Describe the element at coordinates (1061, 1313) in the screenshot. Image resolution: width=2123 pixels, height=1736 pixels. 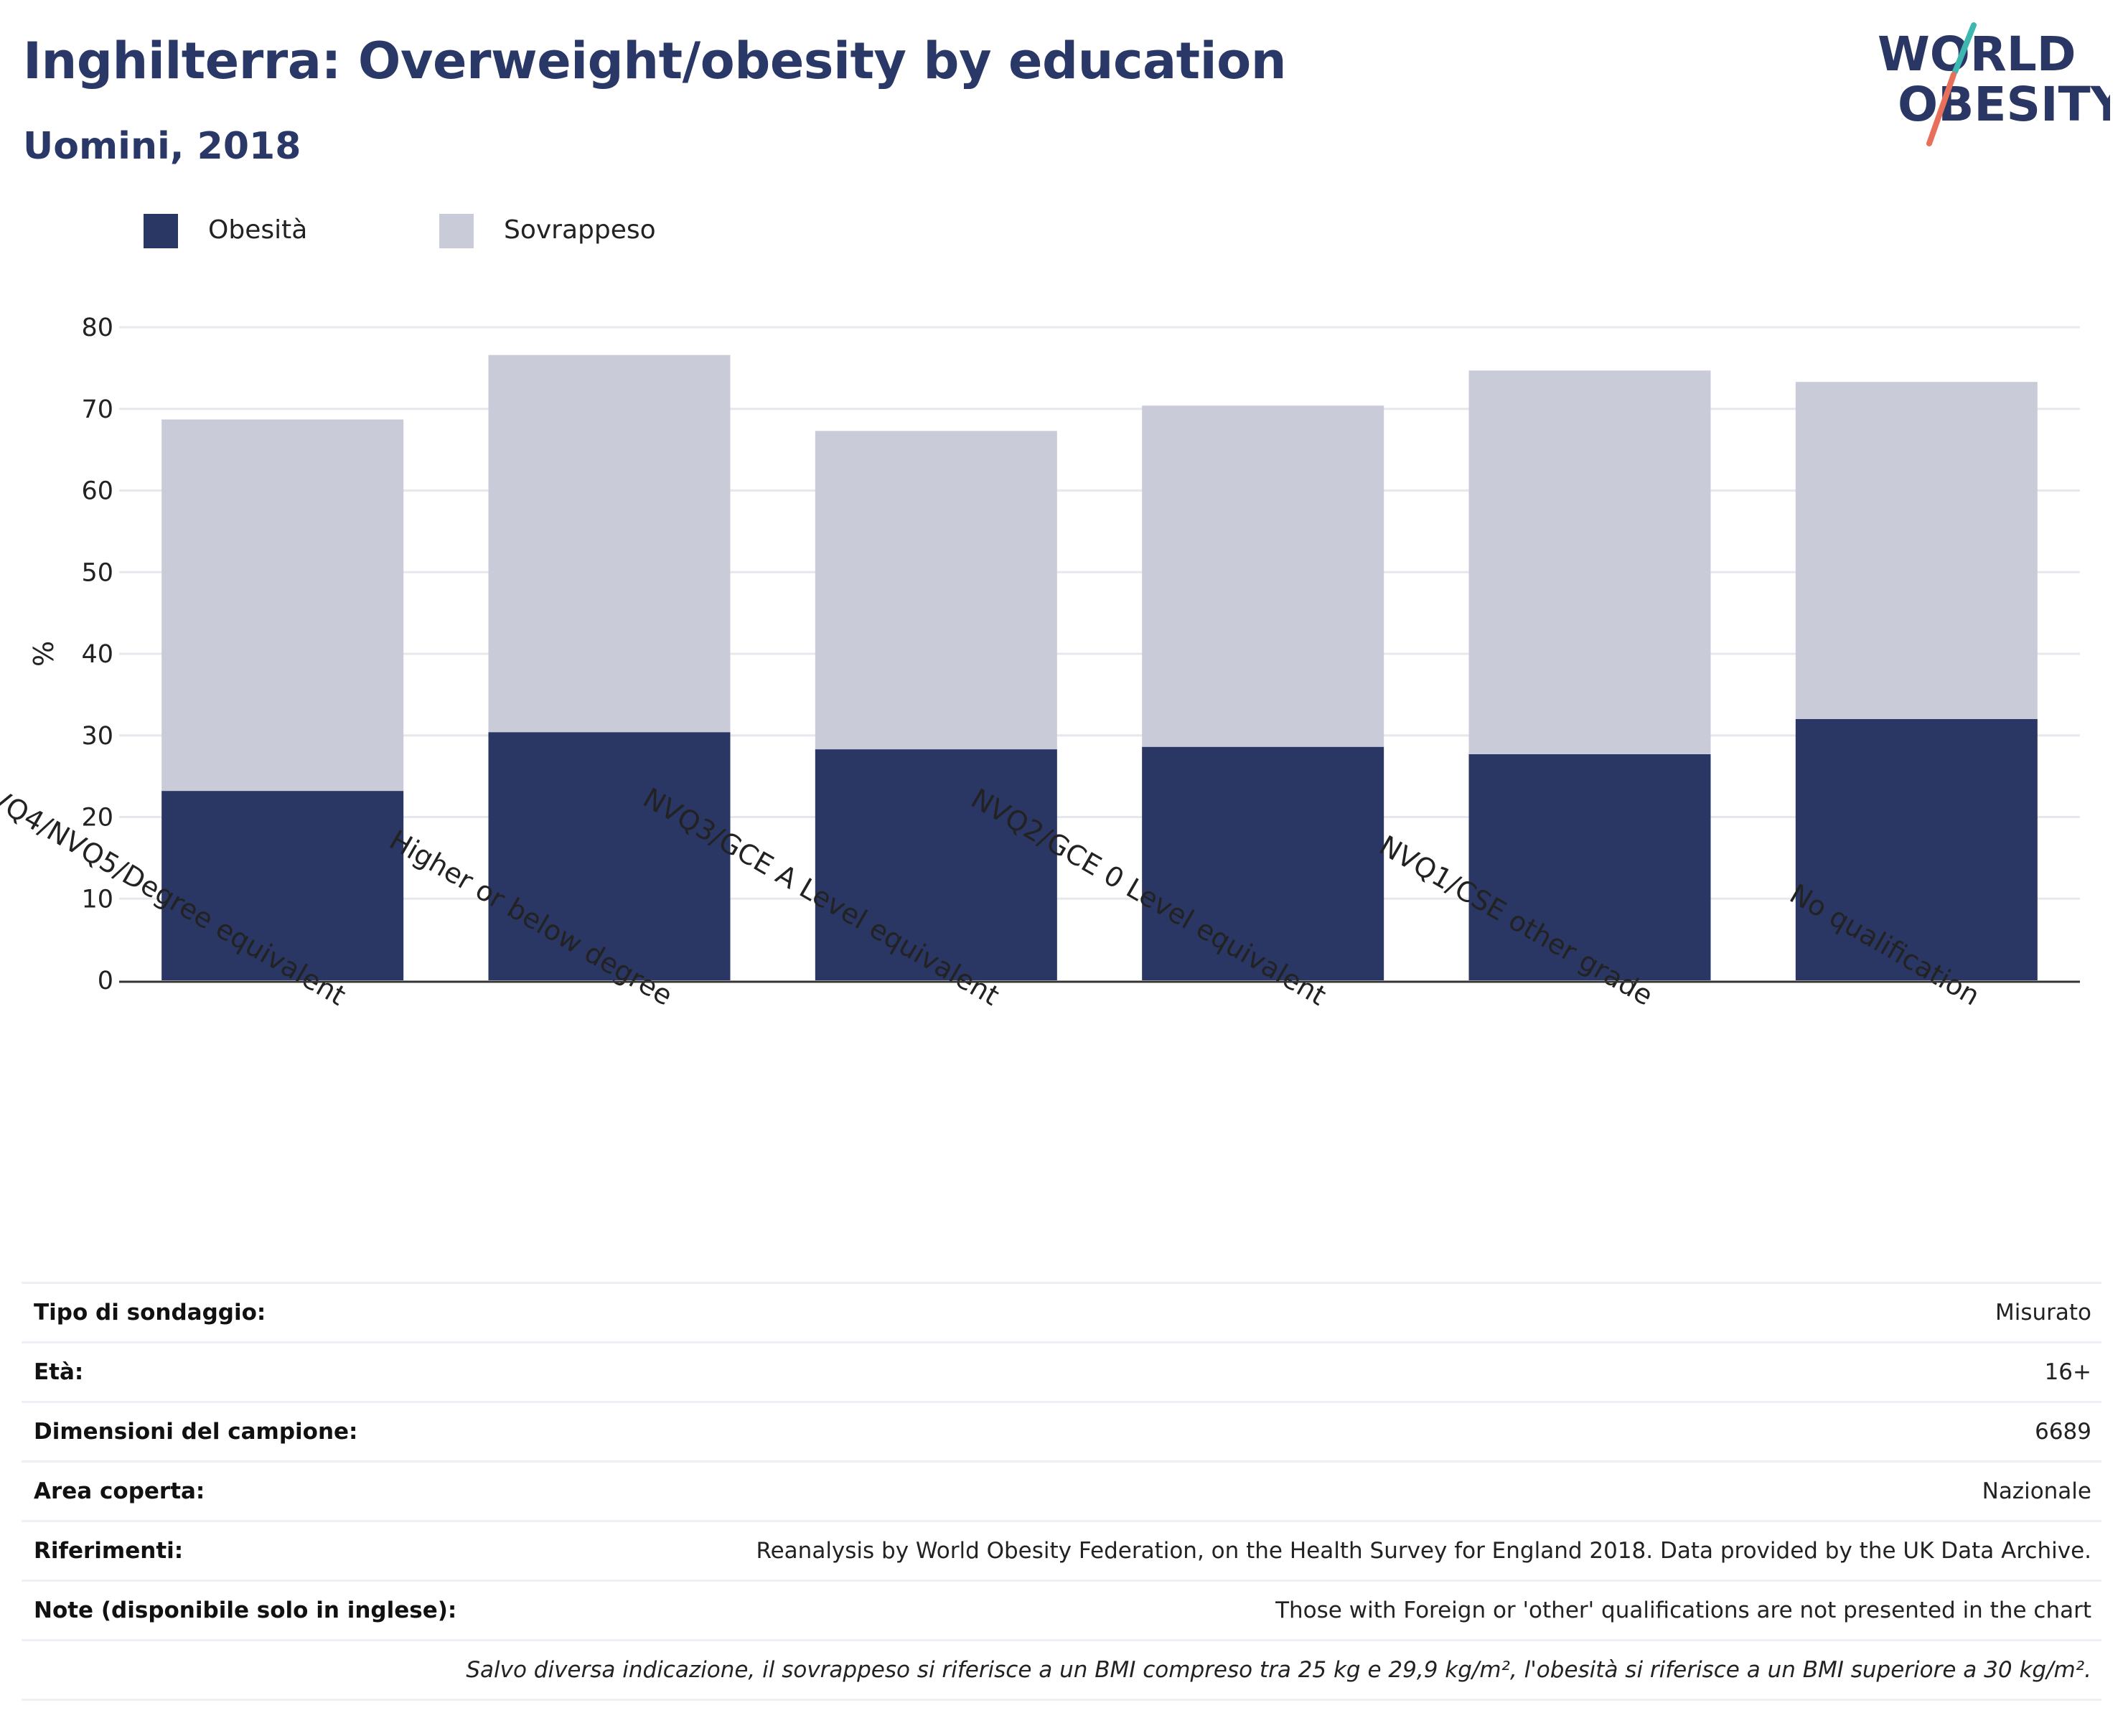
I see `info-row-survey-type: Tipo di sondaggio: Misurato` at that location.